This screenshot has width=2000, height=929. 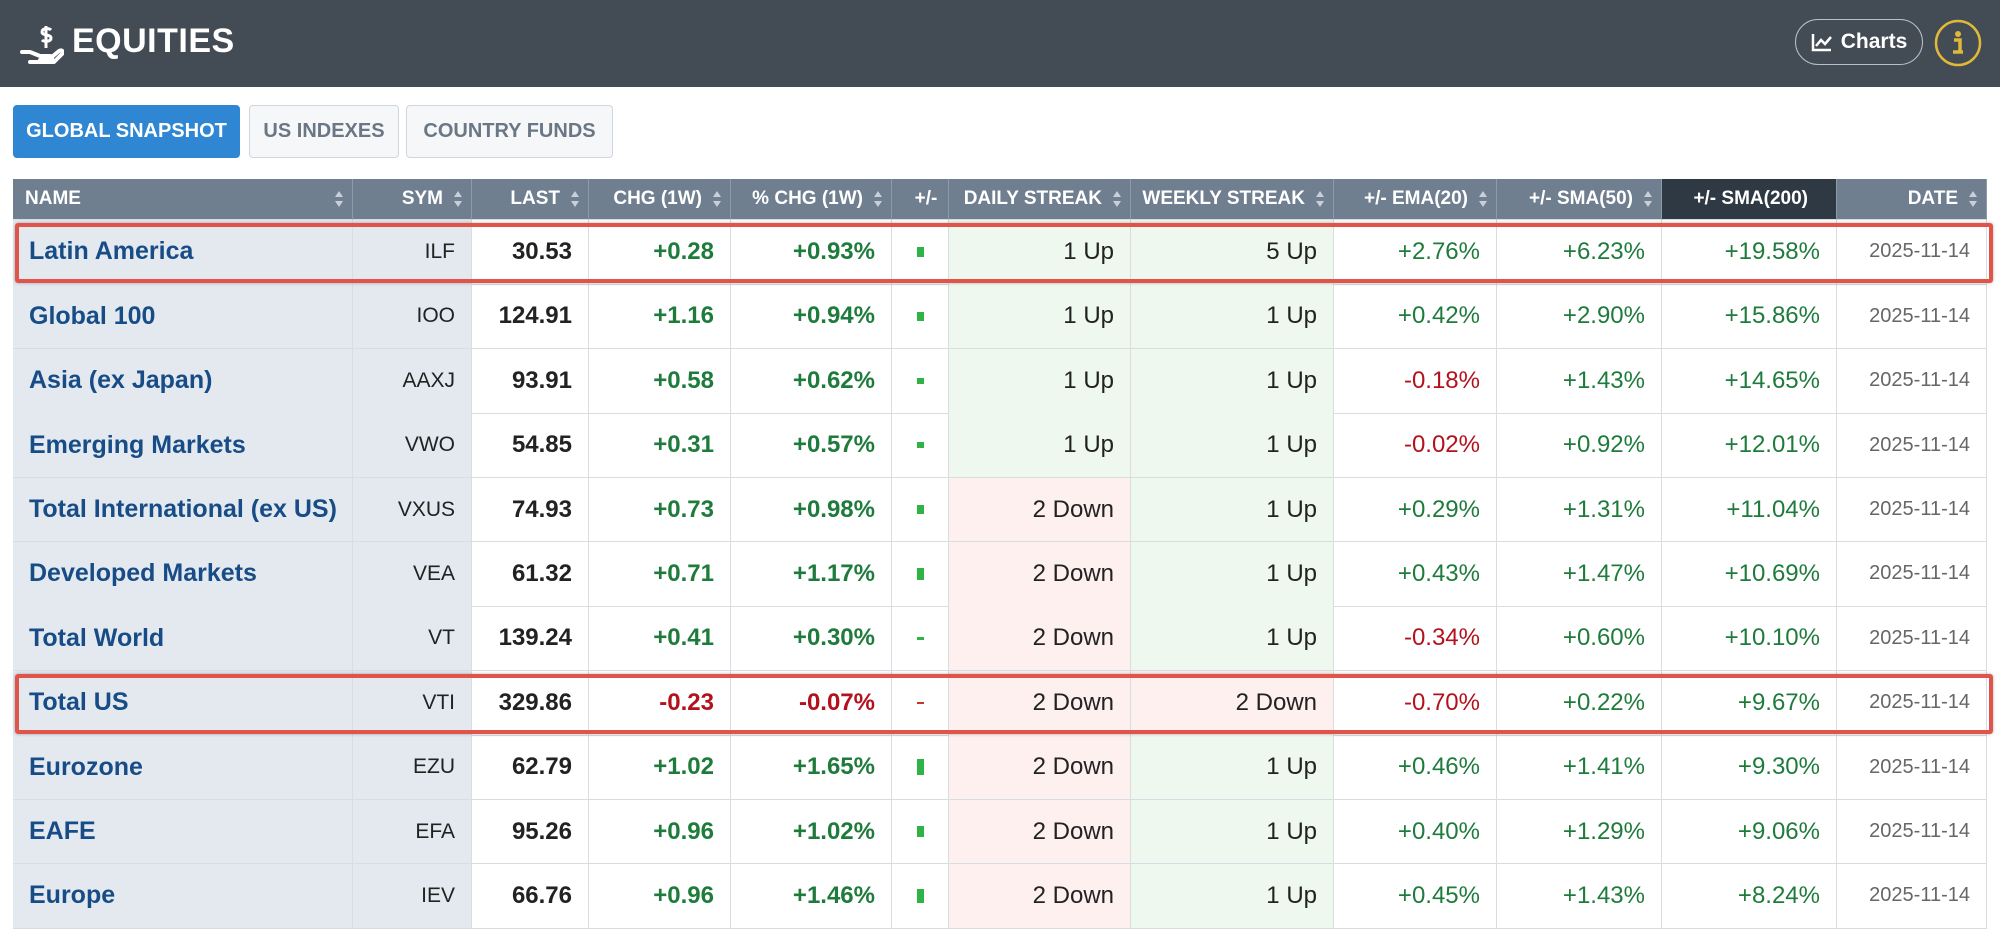 I want to click on column-header: +/- SMA(200), so click(x=1749, y=199).